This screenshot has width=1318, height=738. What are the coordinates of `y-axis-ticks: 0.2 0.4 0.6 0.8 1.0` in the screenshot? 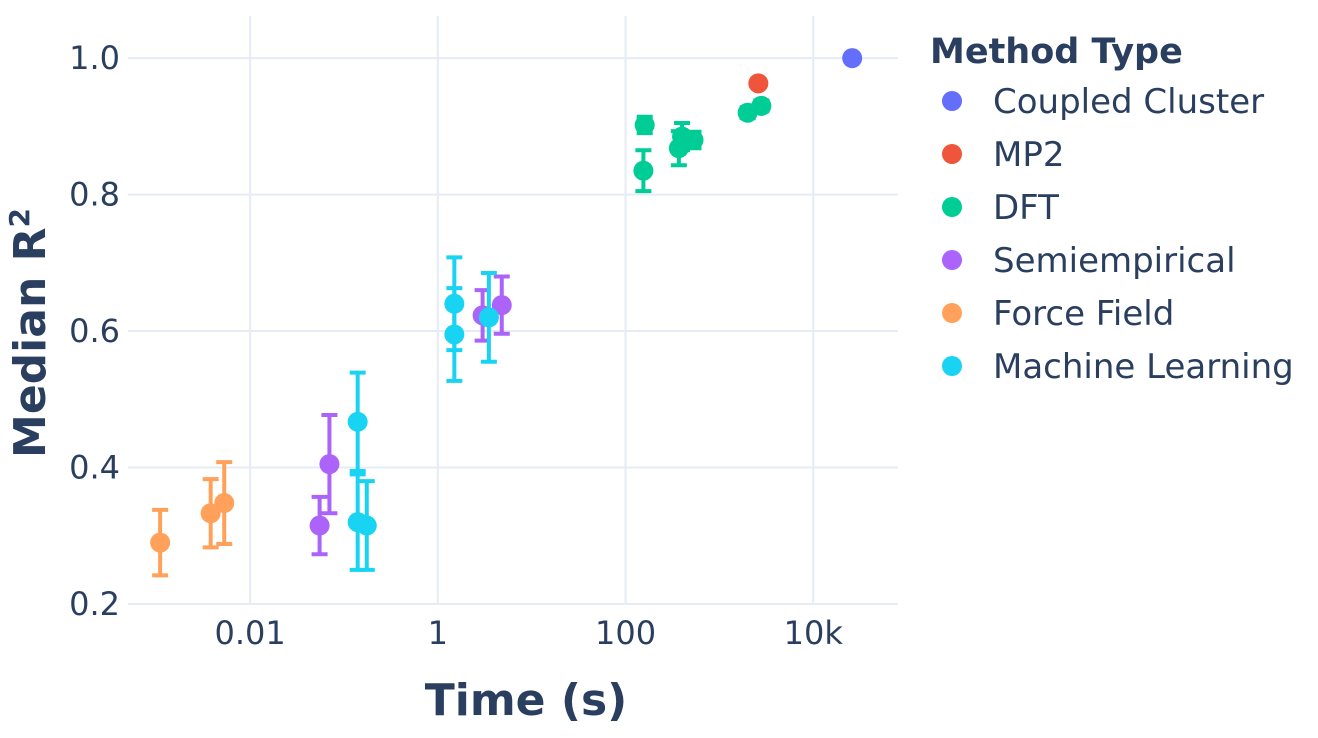 It's located at (94, 331).